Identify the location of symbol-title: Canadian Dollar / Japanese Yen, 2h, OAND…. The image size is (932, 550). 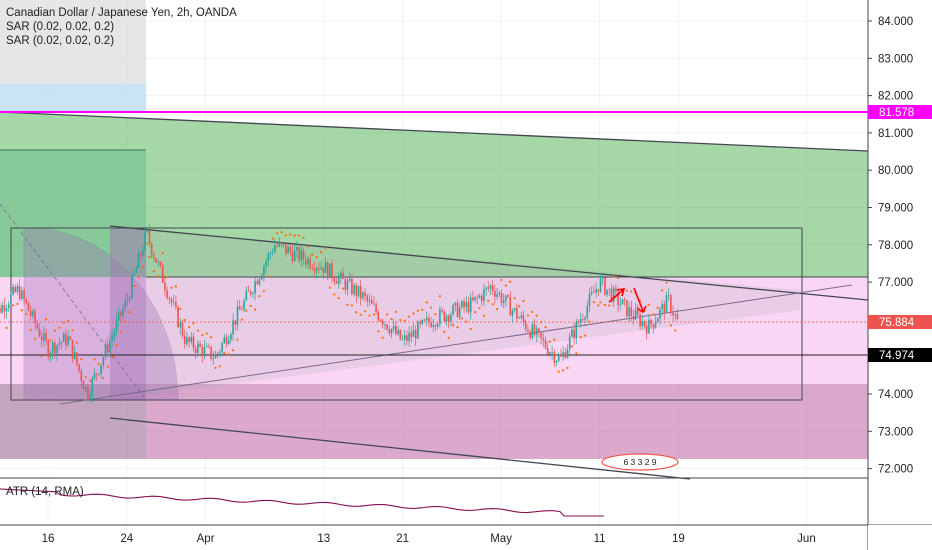
(121, 13).